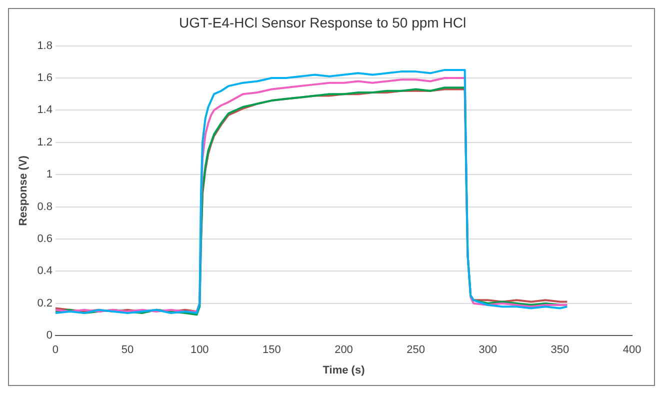  Describe the element at coordinates (44, 239) in the screenshot. I see `y-tick-label: 0.6` at that location.